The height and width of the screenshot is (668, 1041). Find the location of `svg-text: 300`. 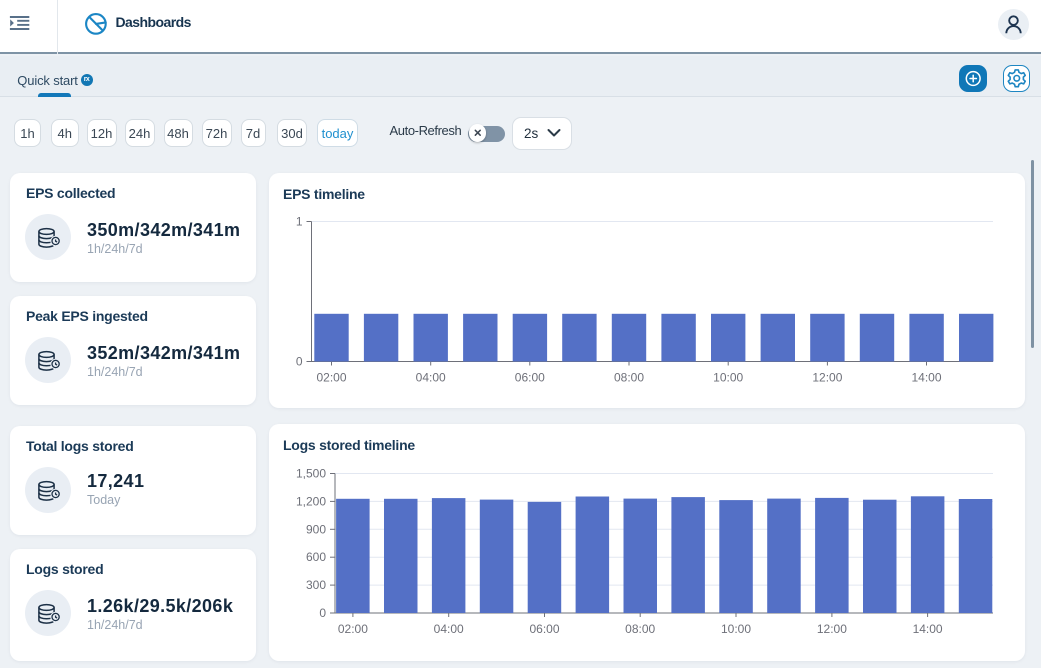

svg-text: 300 is located at coordinates (316, 585).